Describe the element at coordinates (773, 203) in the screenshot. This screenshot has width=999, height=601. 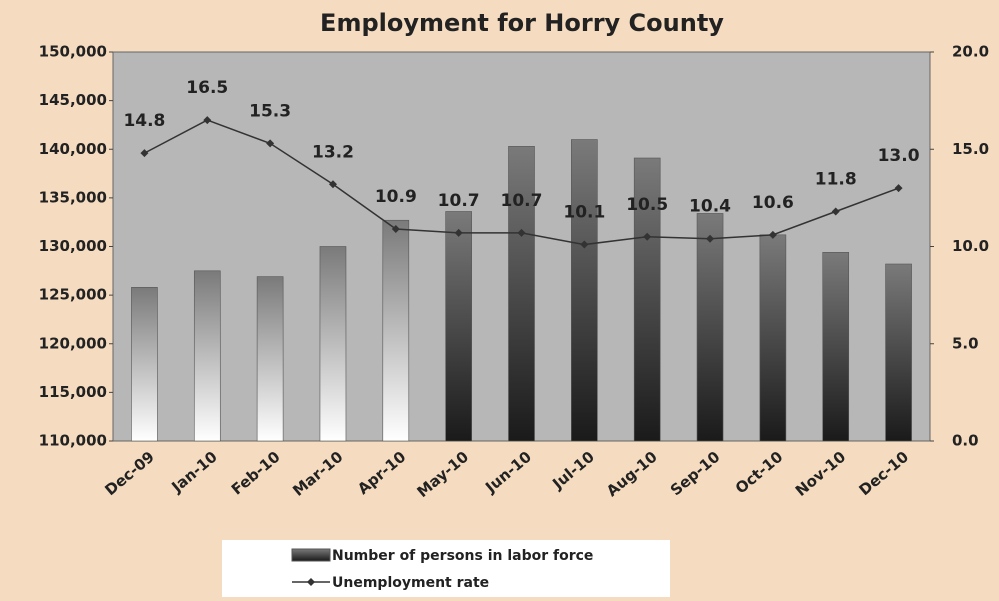
I see `data-label: 10.6` at that location.